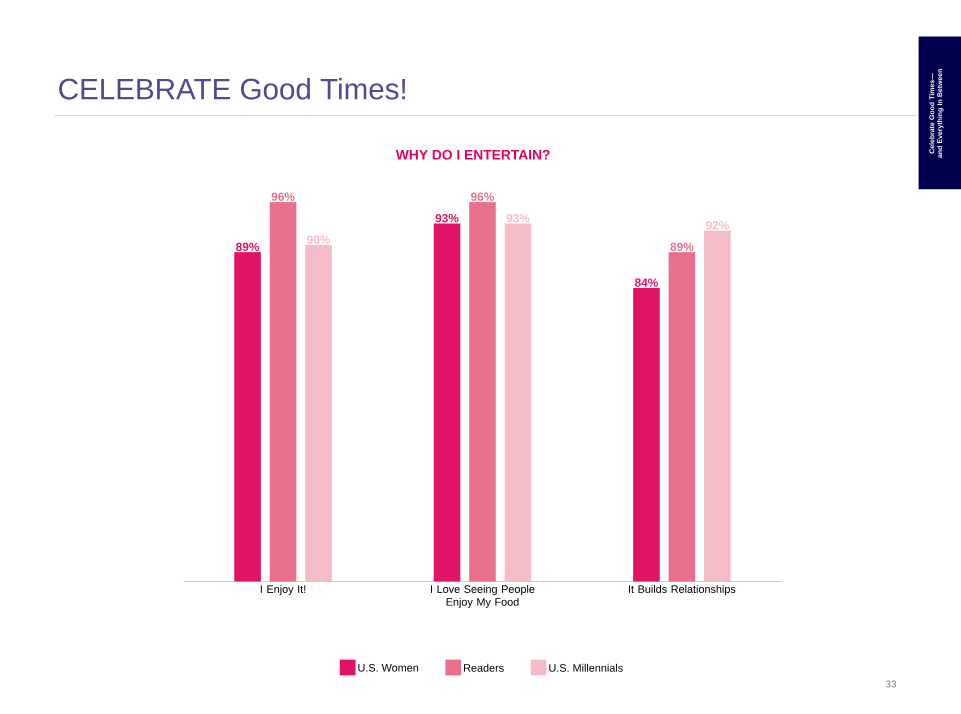 The image size is (961, 714). I want to click on chart-title: CELEBRATE Good Times!, so click(232, 89).